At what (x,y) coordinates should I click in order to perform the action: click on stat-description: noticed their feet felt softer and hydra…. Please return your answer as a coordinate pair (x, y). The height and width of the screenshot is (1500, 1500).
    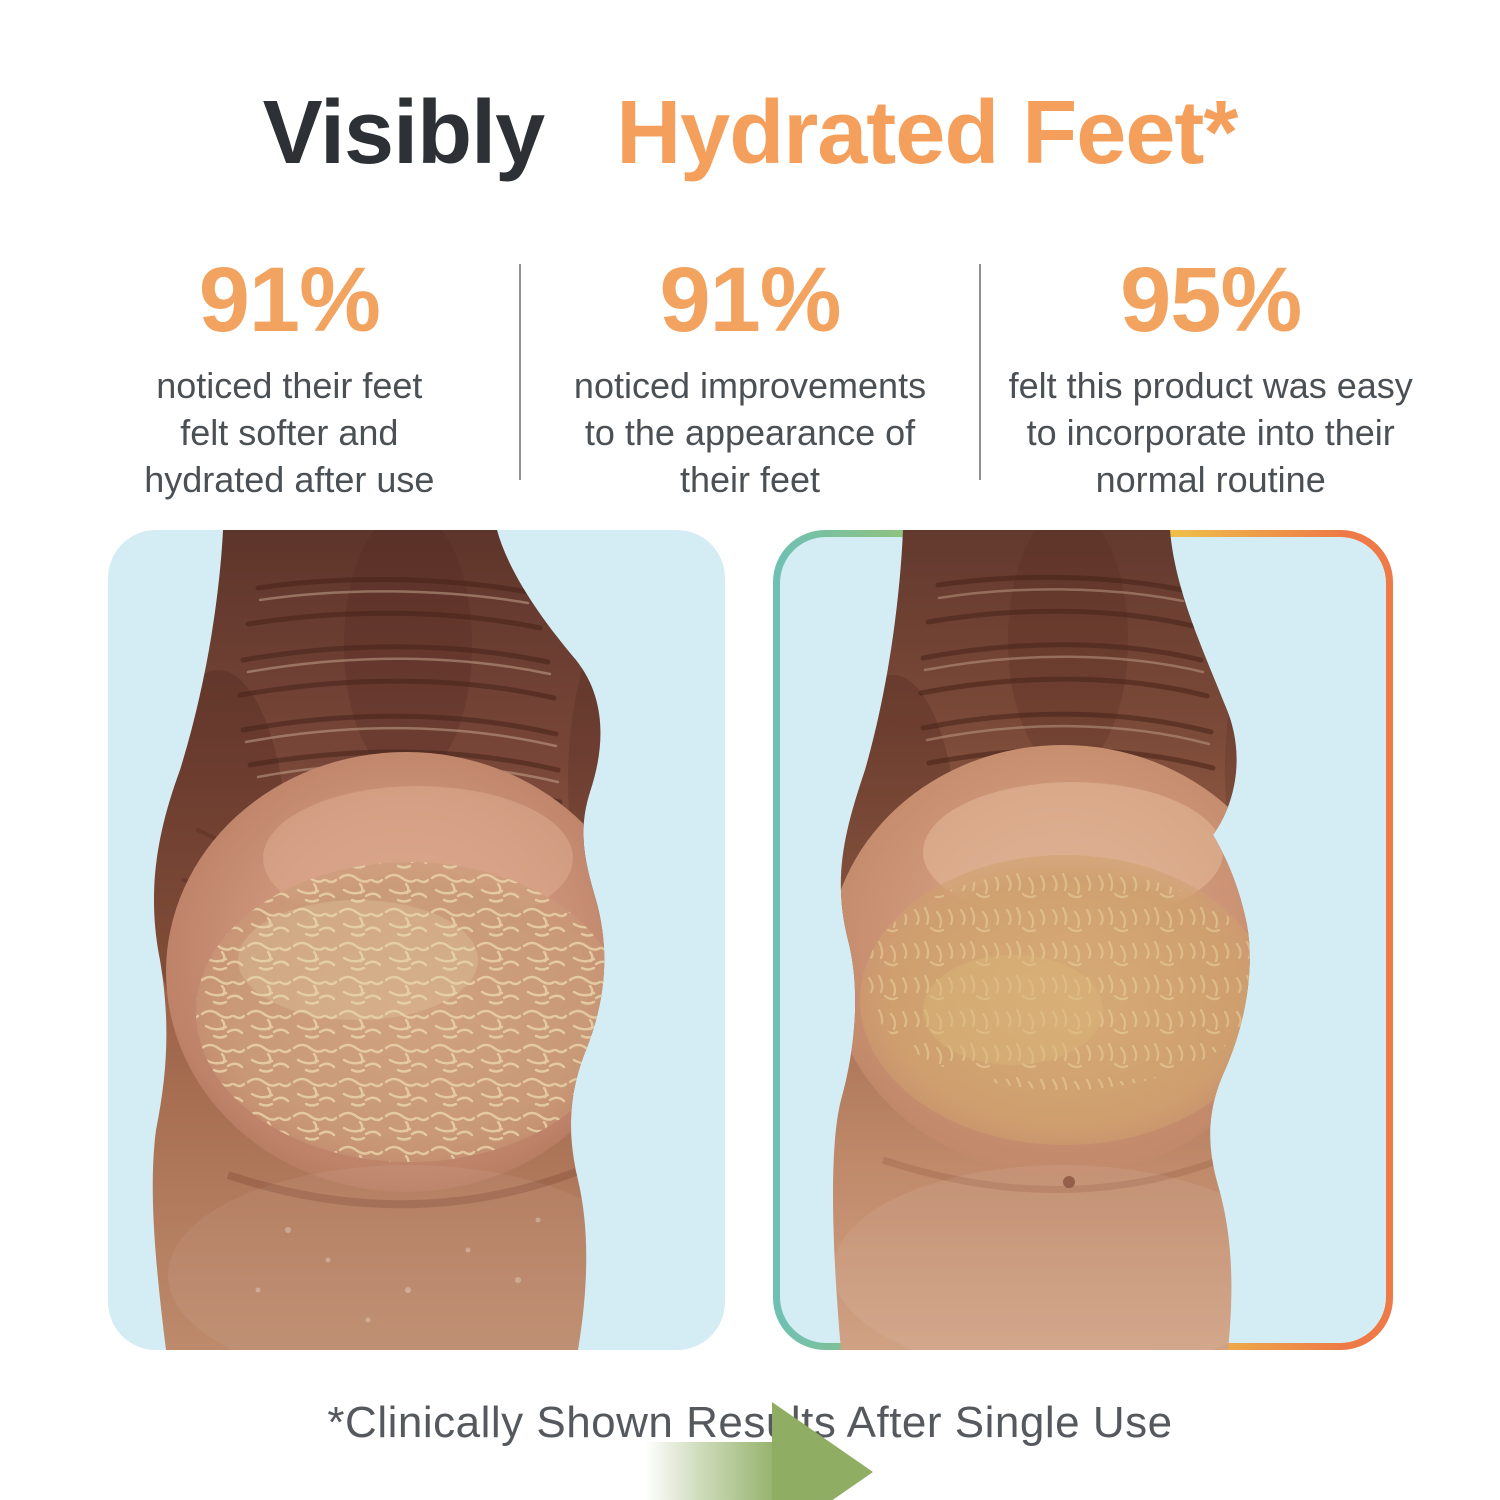
    Looking at the image, I should click on (289, 432).